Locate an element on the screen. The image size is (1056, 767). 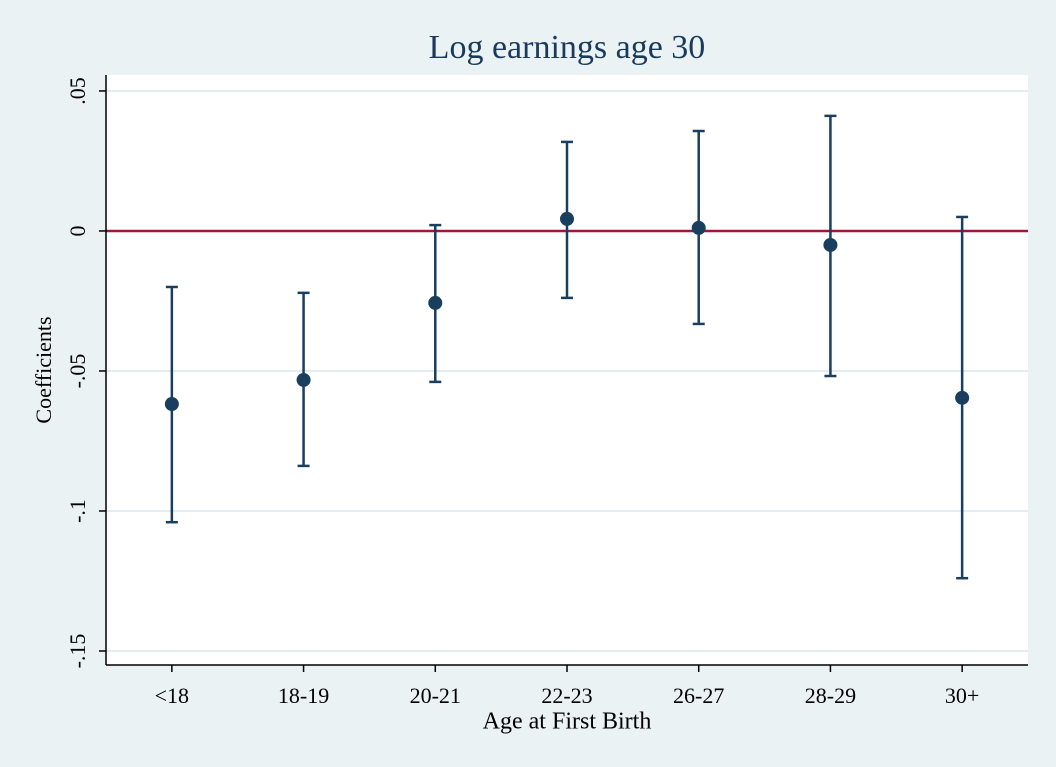
x-axis-title: Age at First Birth is located at coordinates (567, 722).